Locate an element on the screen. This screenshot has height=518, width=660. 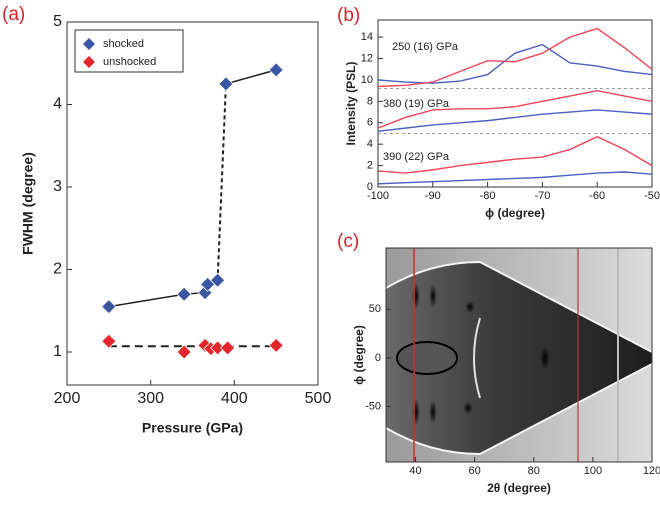
x-tick-label: 80 is located at coordinates (534, 471).